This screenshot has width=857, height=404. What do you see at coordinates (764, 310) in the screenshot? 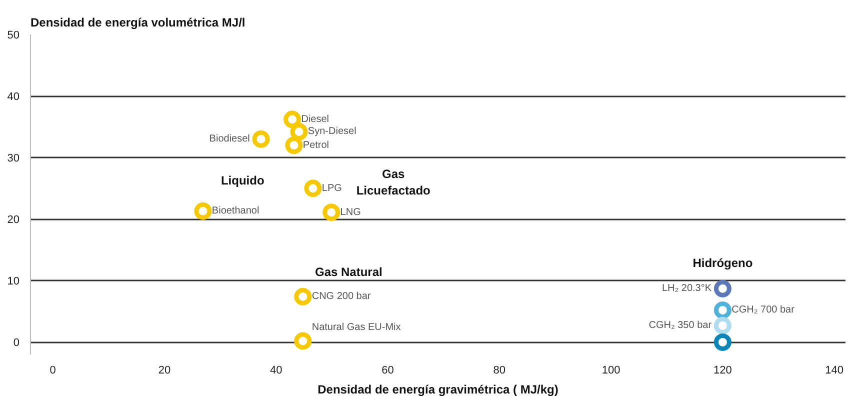
I see `series-label: CGH₂ 700 bar` at bounding box center [764, 310].